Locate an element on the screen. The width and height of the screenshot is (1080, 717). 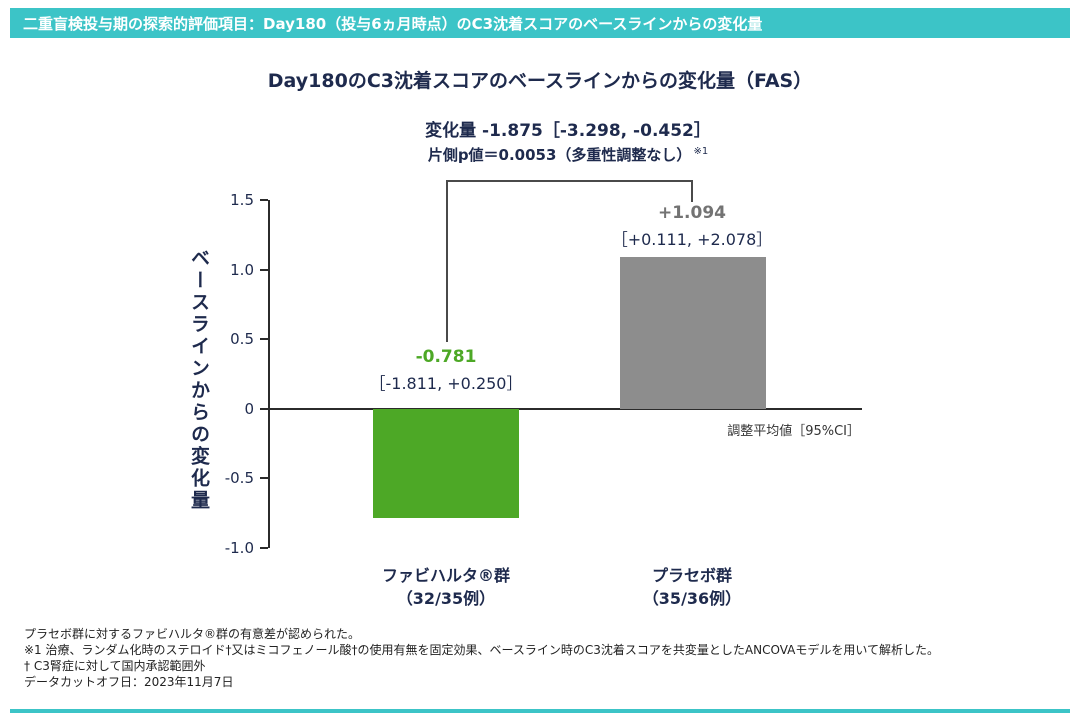
category-n-fabhalta: （32/35例） is located at coordinates (446, 598).